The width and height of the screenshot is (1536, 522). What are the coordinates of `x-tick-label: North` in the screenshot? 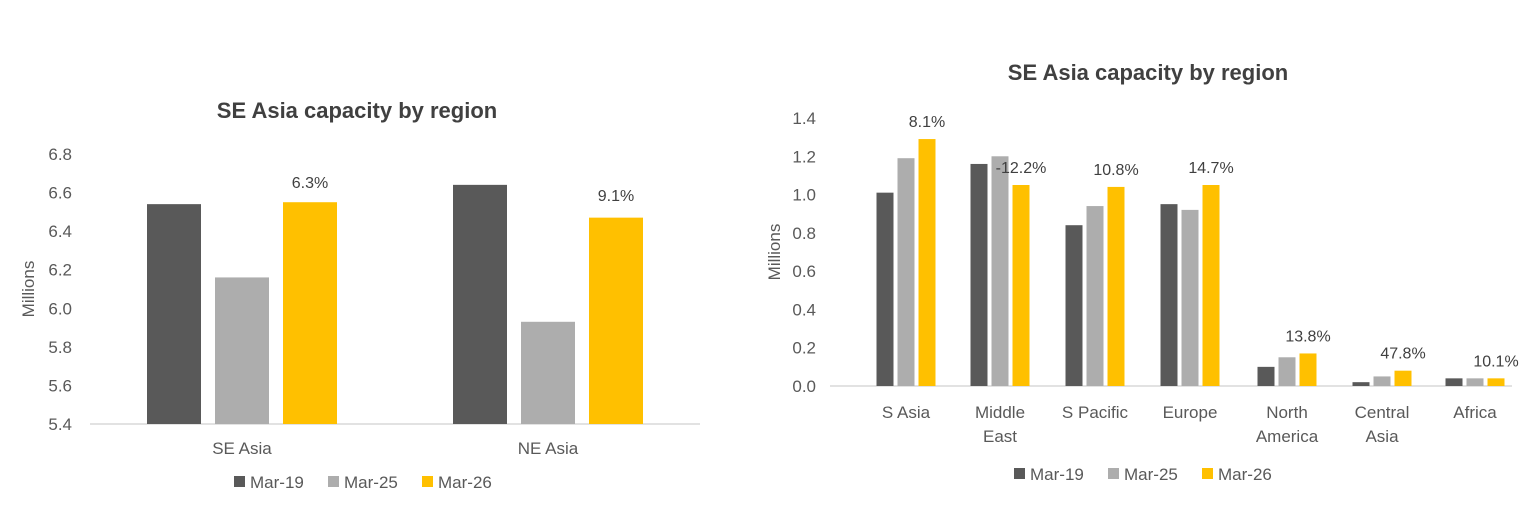 It's located at (1287, 412).